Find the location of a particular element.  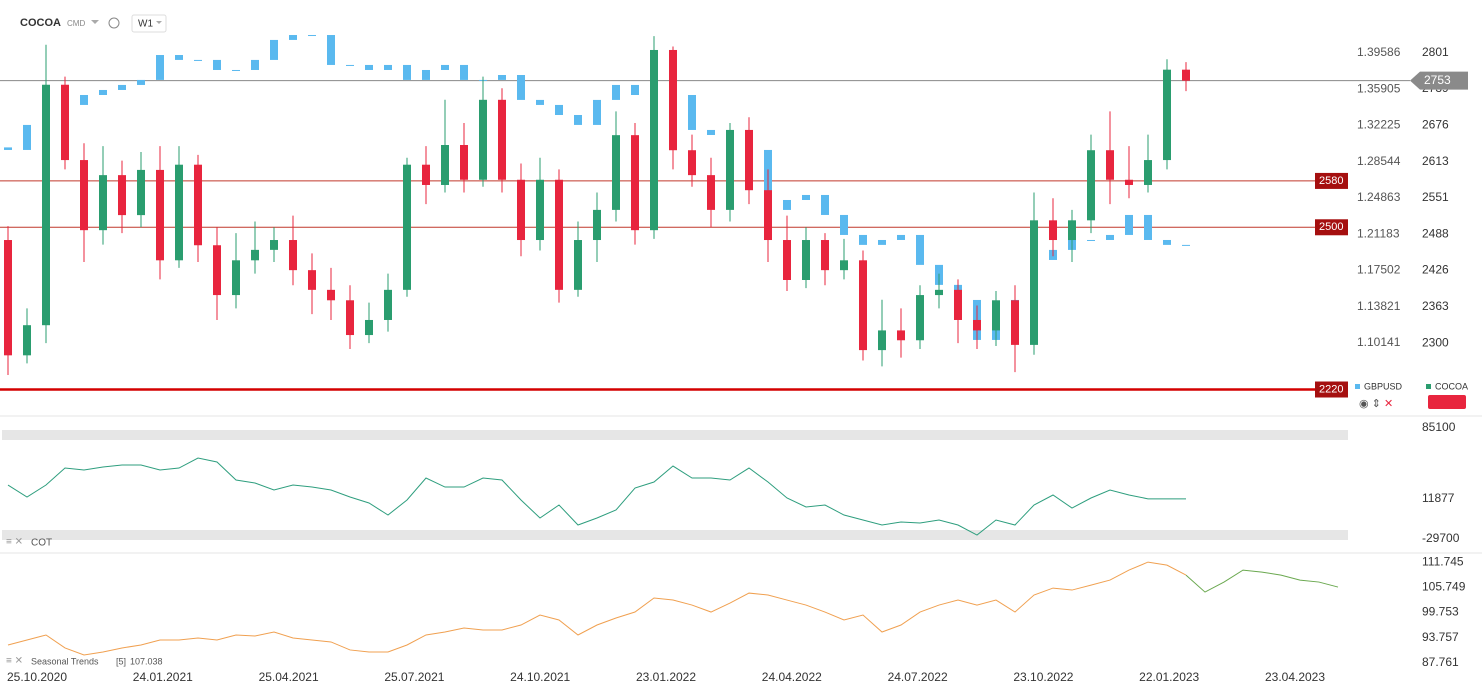

y-tick-label: 87.761 is located at coordinates (1440, 662).